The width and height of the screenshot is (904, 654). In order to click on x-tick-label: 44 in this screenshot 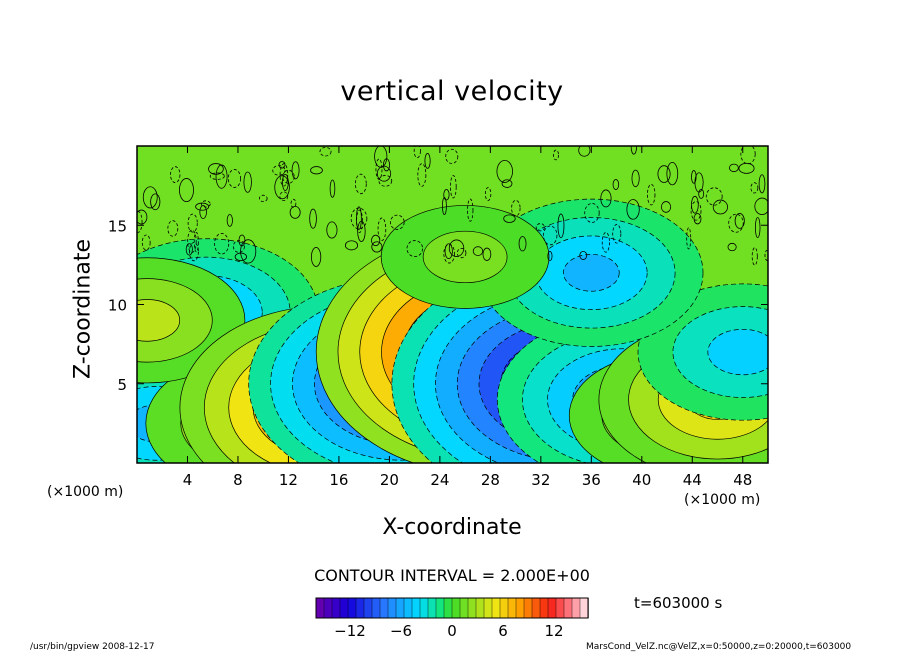, I will do `click(692, 480)`.